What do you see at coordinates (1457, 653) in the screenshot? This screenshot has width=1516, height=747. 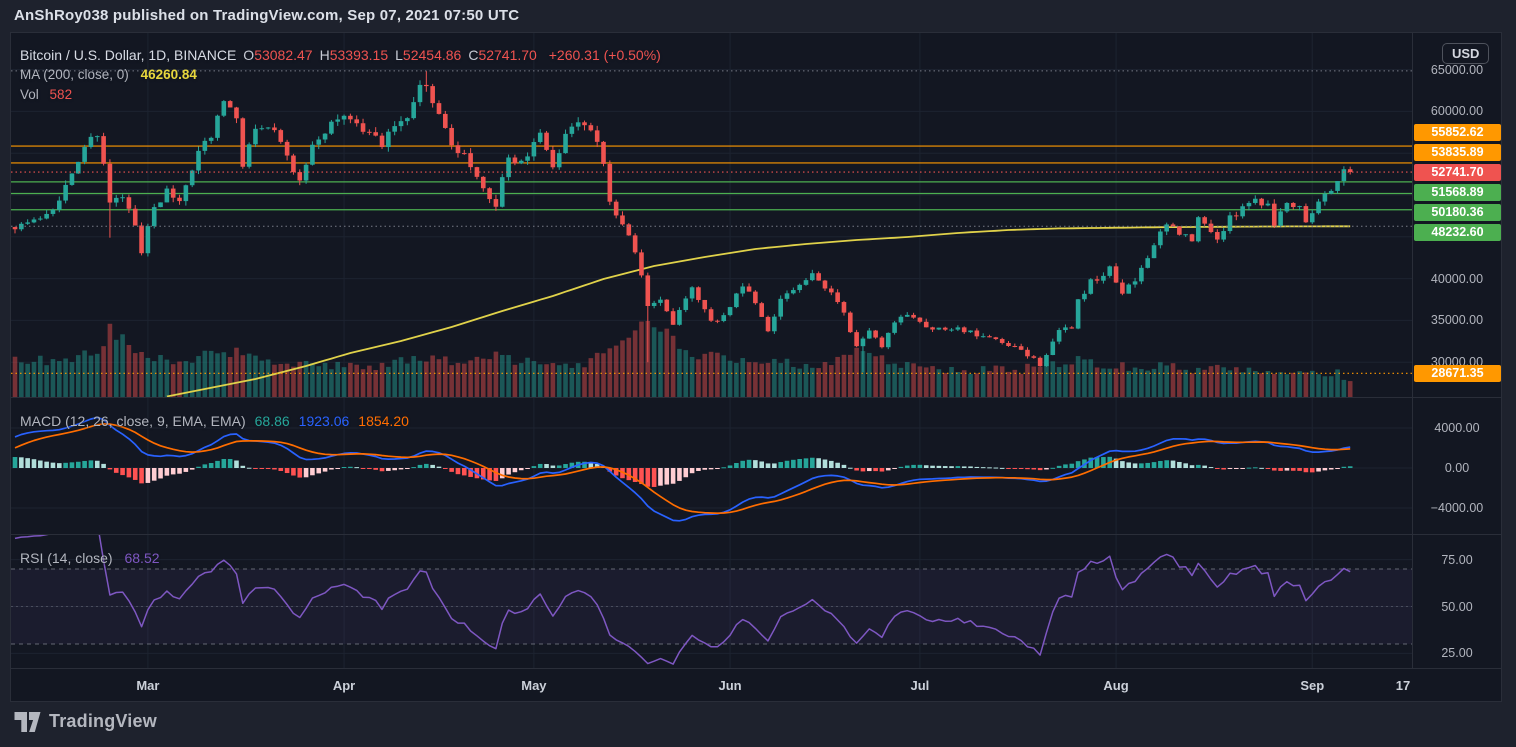 I see `rsi-tick-label: 25.00` at bounding box center [1457, 653].